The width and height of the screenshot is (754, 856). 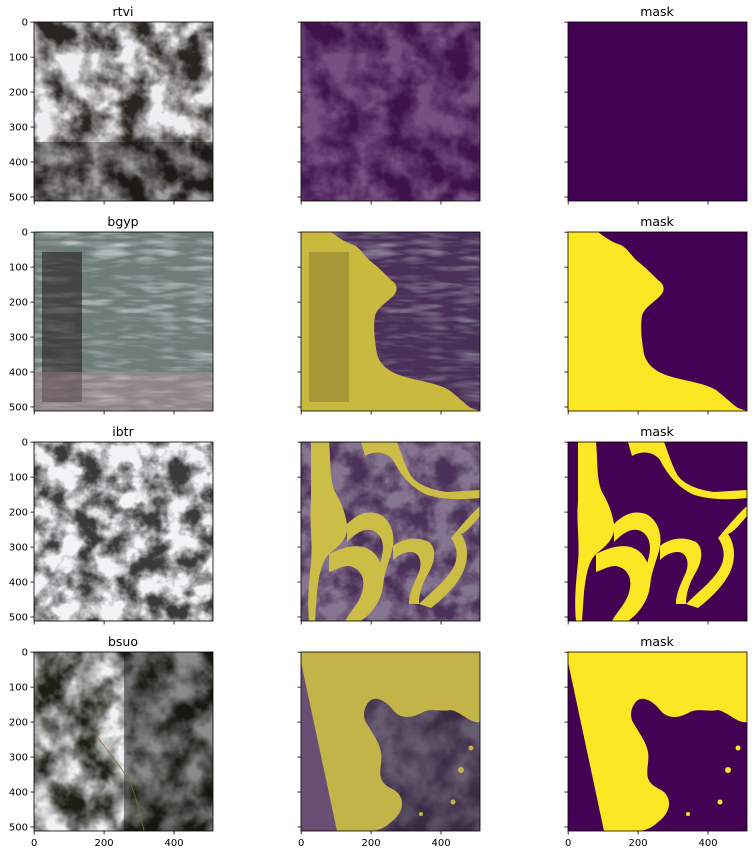 I want to click on row0-overlay-panel, so click(x=390, y=111).